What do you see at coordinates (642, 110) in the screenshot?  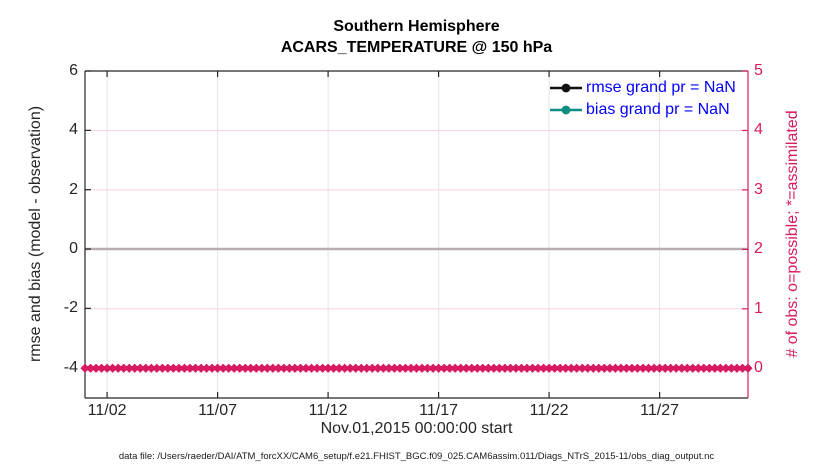 I see `legend-entry-bias: bias grand pr = NaN` at bounding box center [642, 110].